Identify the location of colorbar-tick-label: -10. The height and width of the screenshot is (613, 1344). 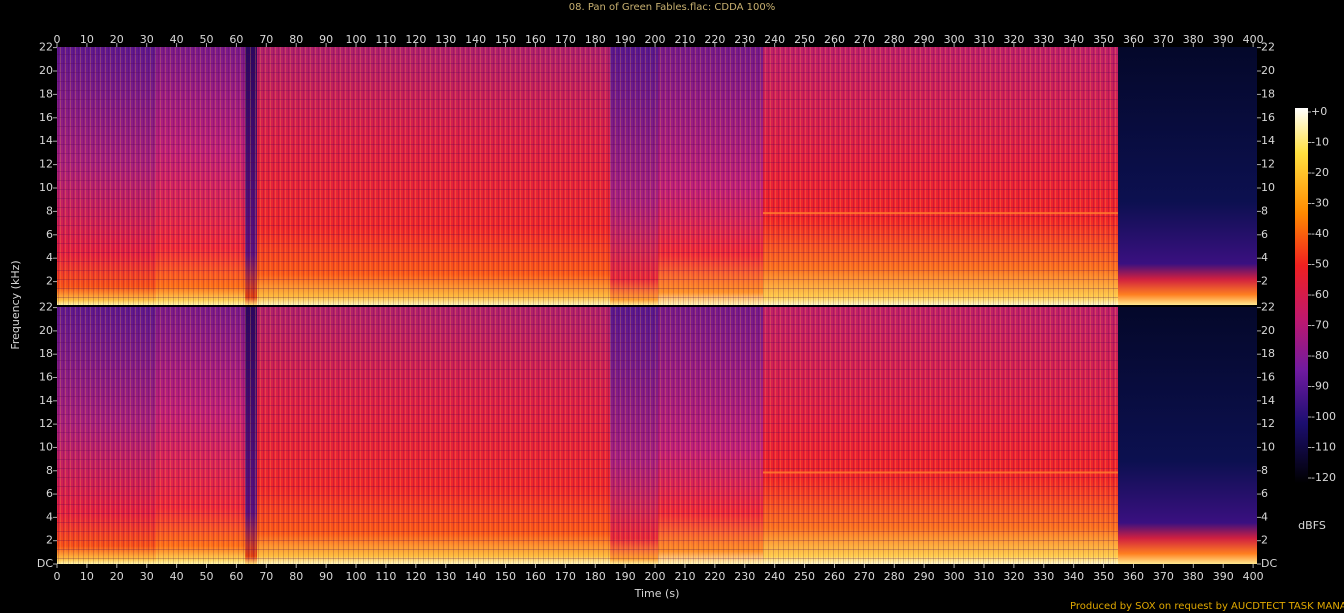
(1320, 142).